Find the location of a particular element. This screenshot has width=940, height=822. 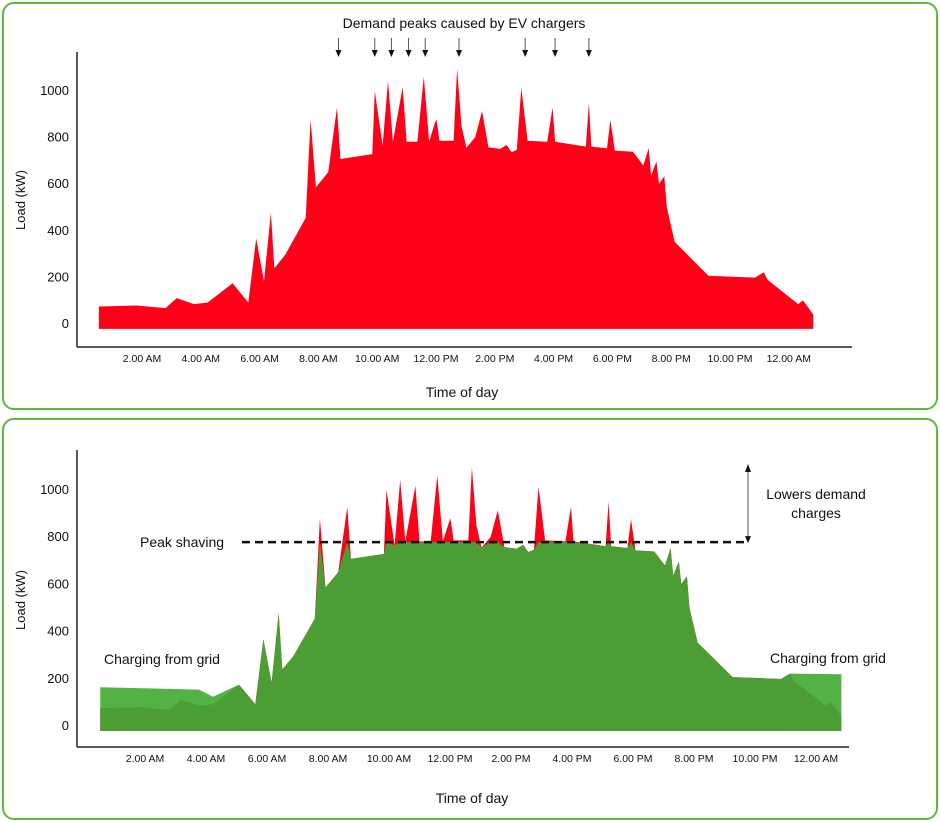

lowers-demand-label-line2: charges is located at coordinates (816, 513).